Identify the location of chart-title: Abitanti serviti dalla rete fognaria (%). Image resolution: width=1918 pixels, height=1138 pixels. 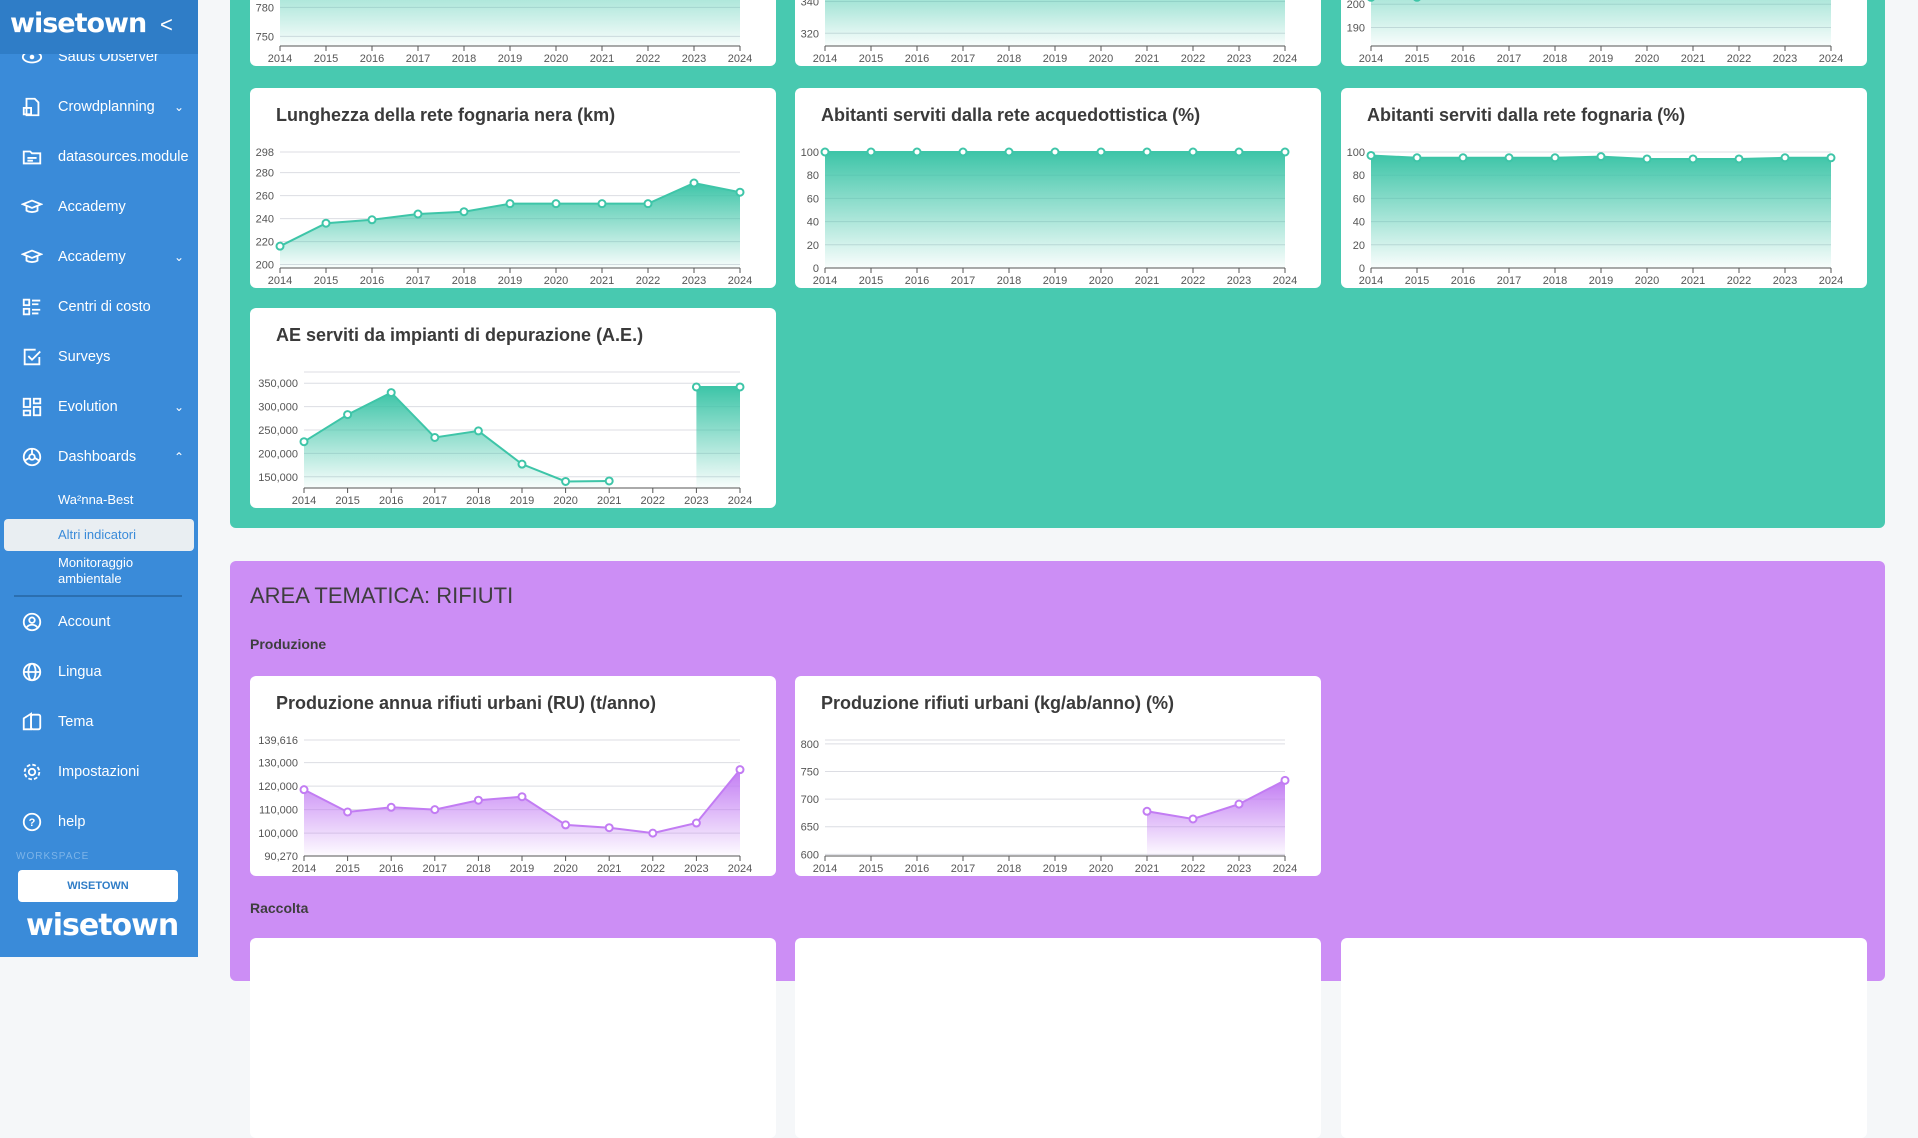
(1526, 115).